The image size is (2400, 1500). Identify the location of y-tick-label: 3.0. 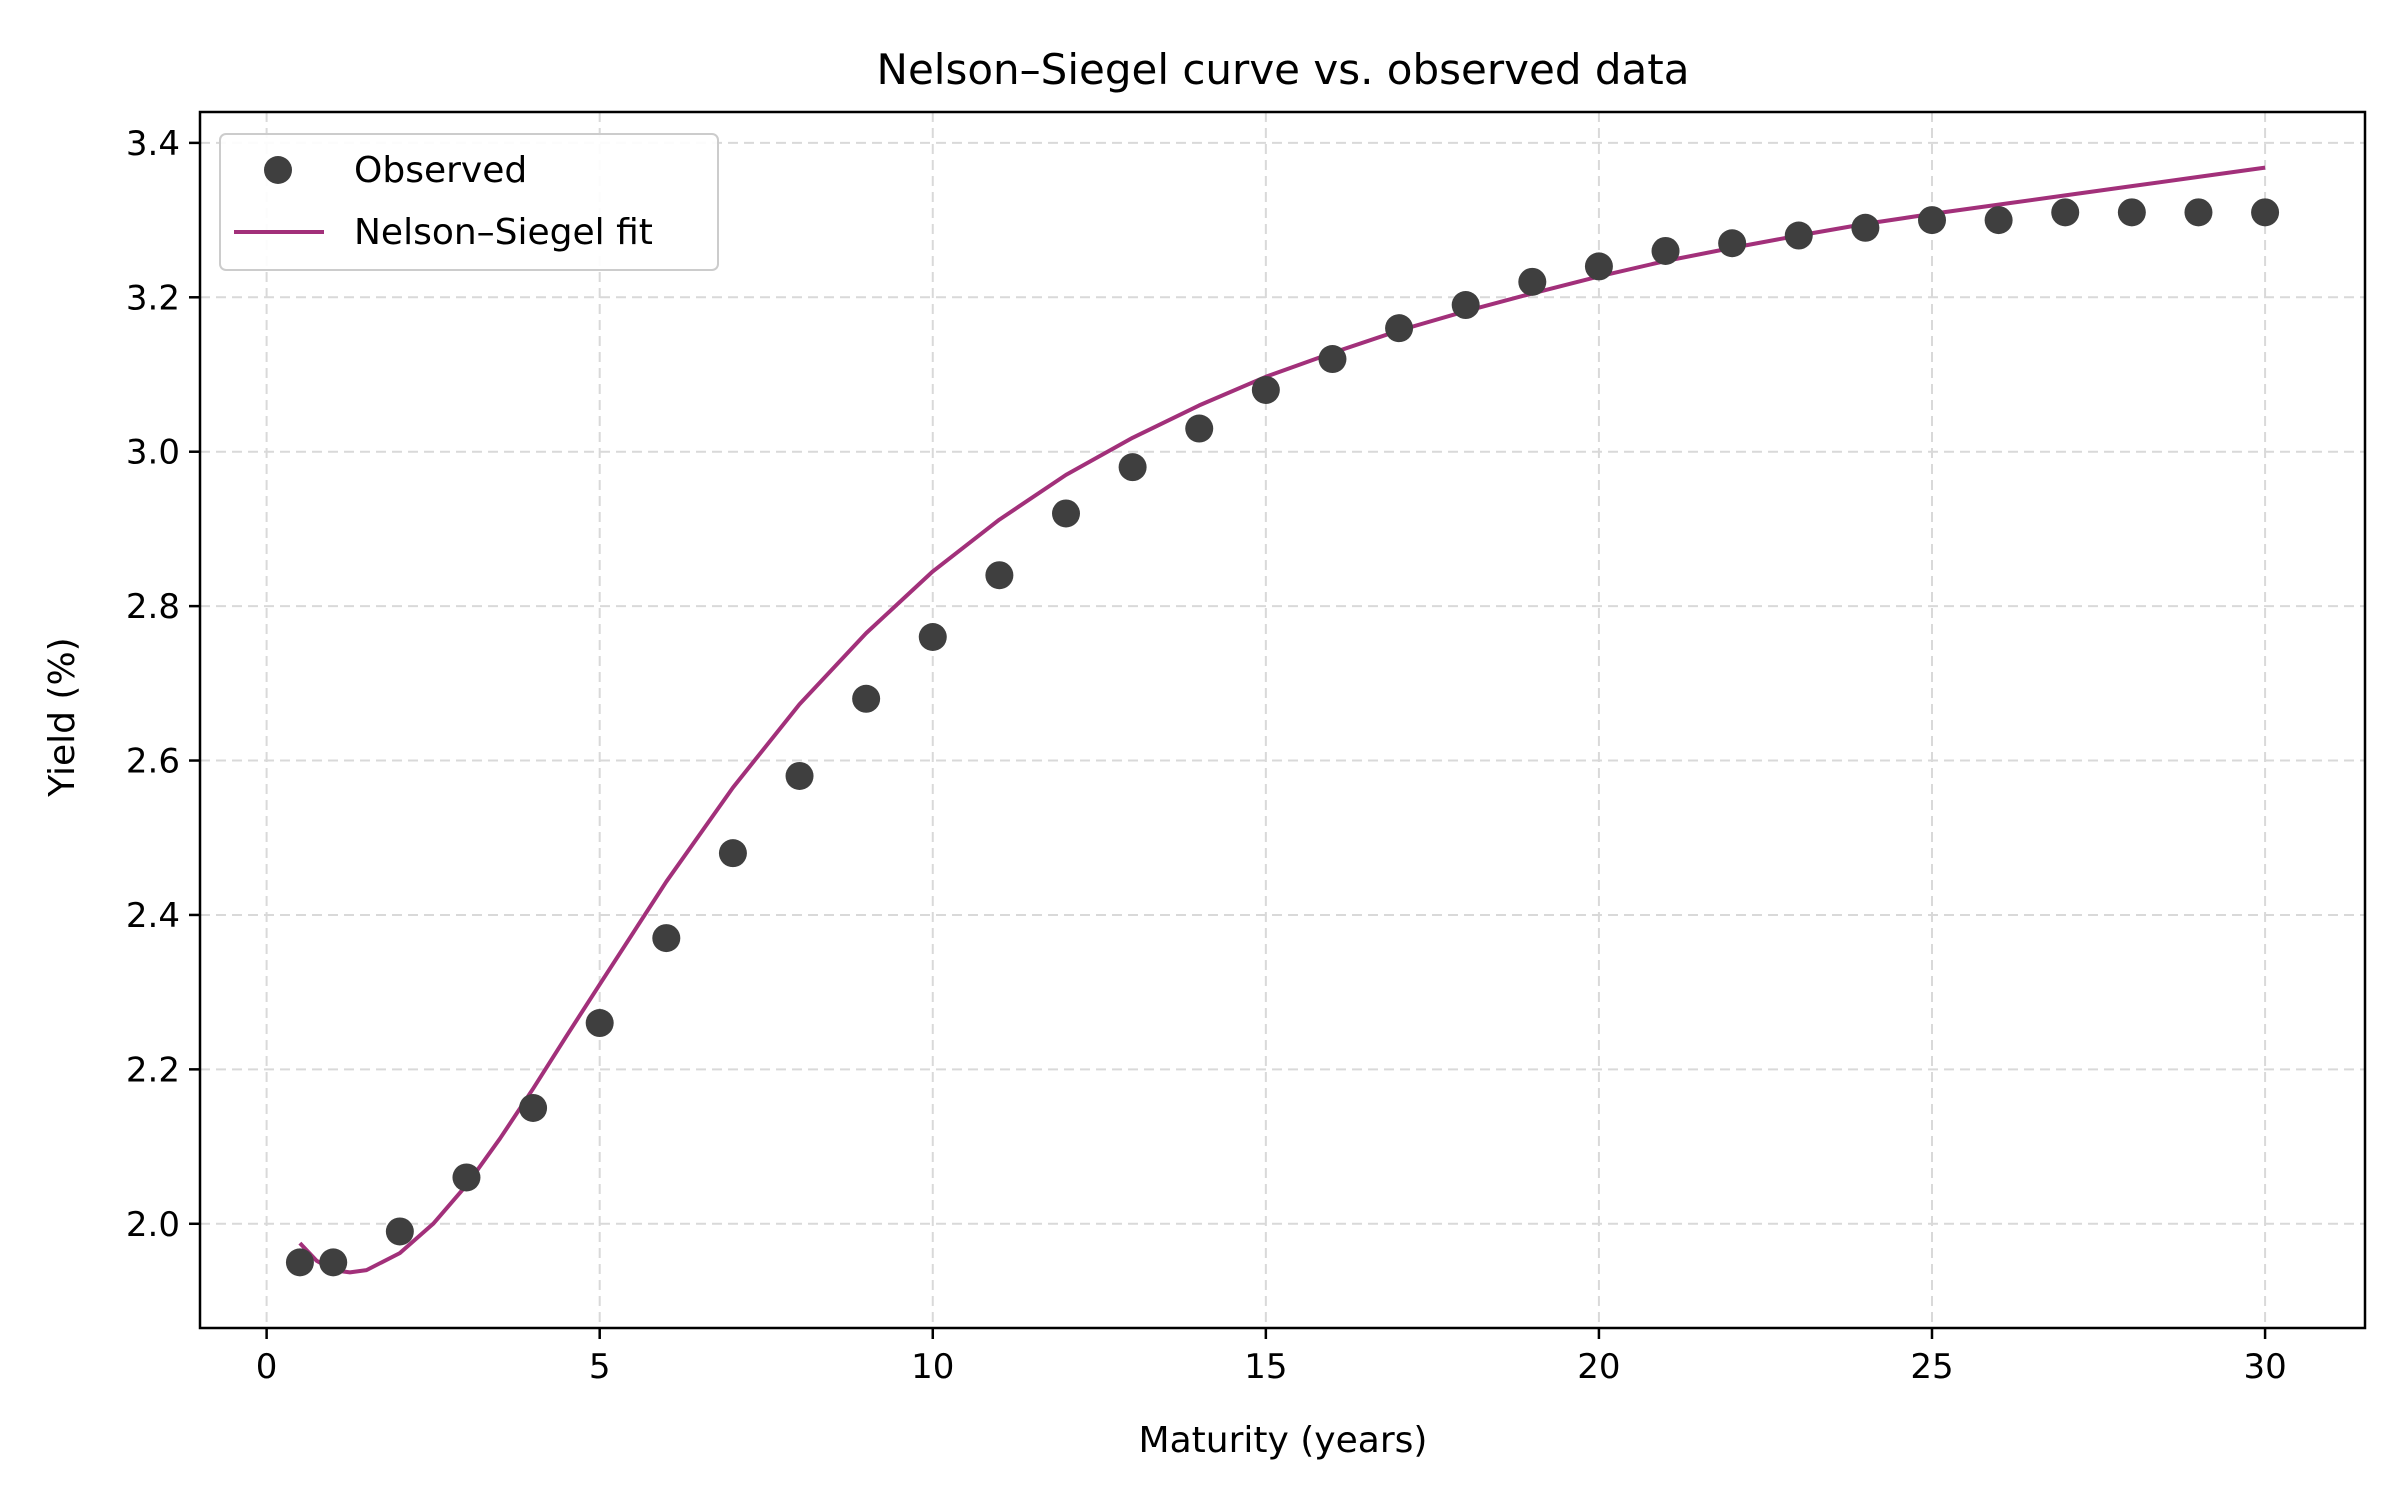
(153, 453).